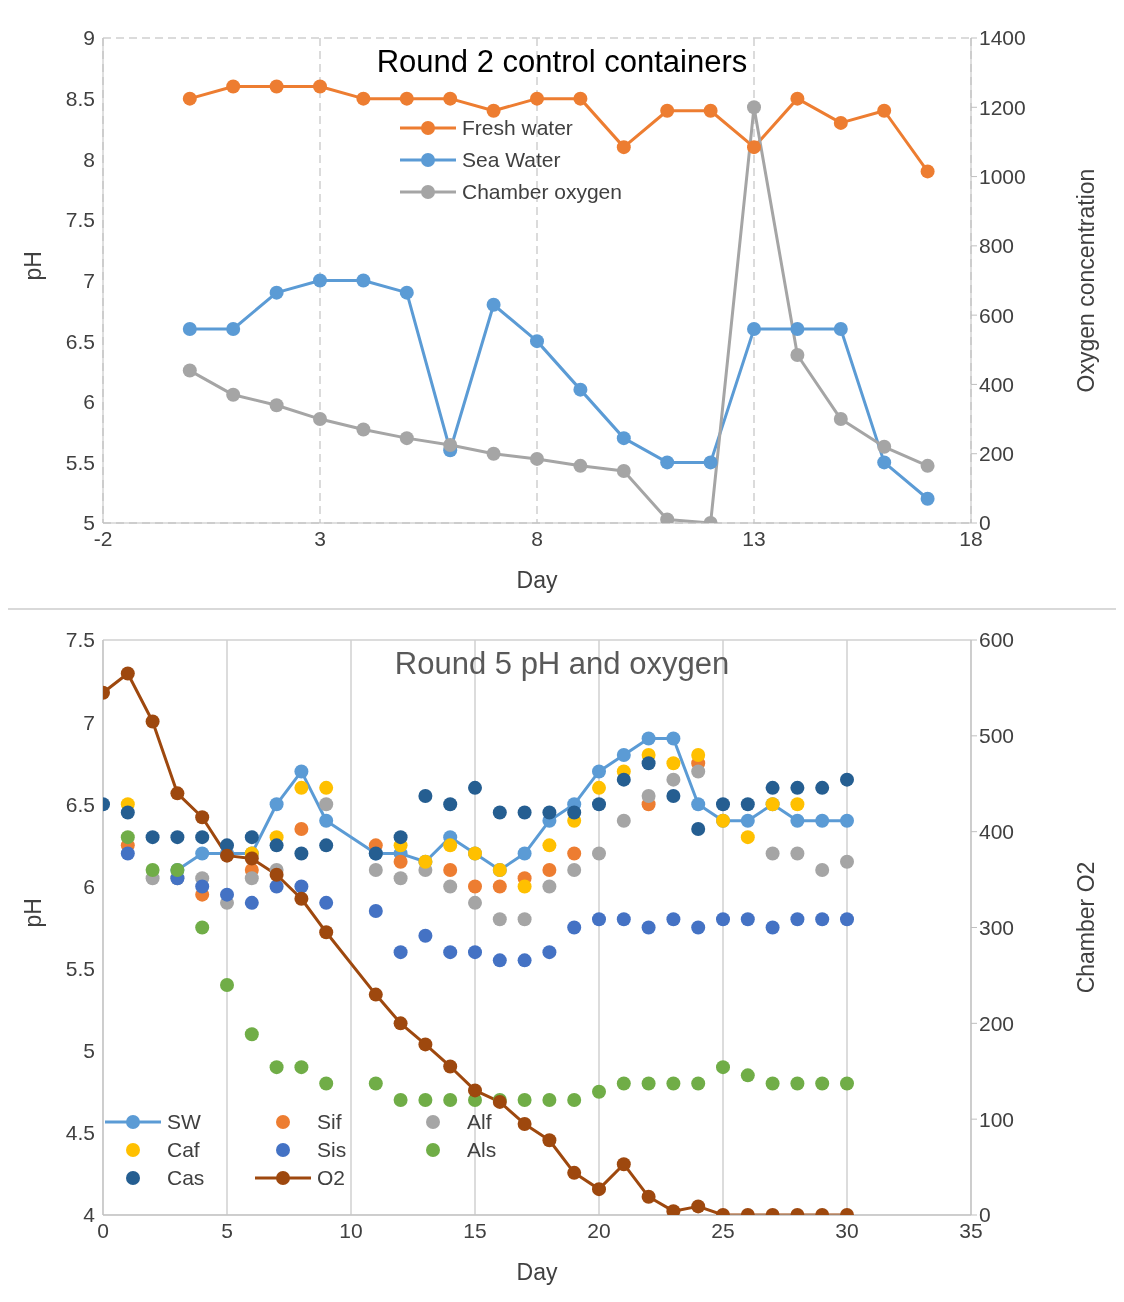 This screenshot has height=1302, width=1124. What do you see at coordinates (1002, 177) in the screenshot?
I see `y2-tick-label: 1000` at bounding box center [1002, 177].